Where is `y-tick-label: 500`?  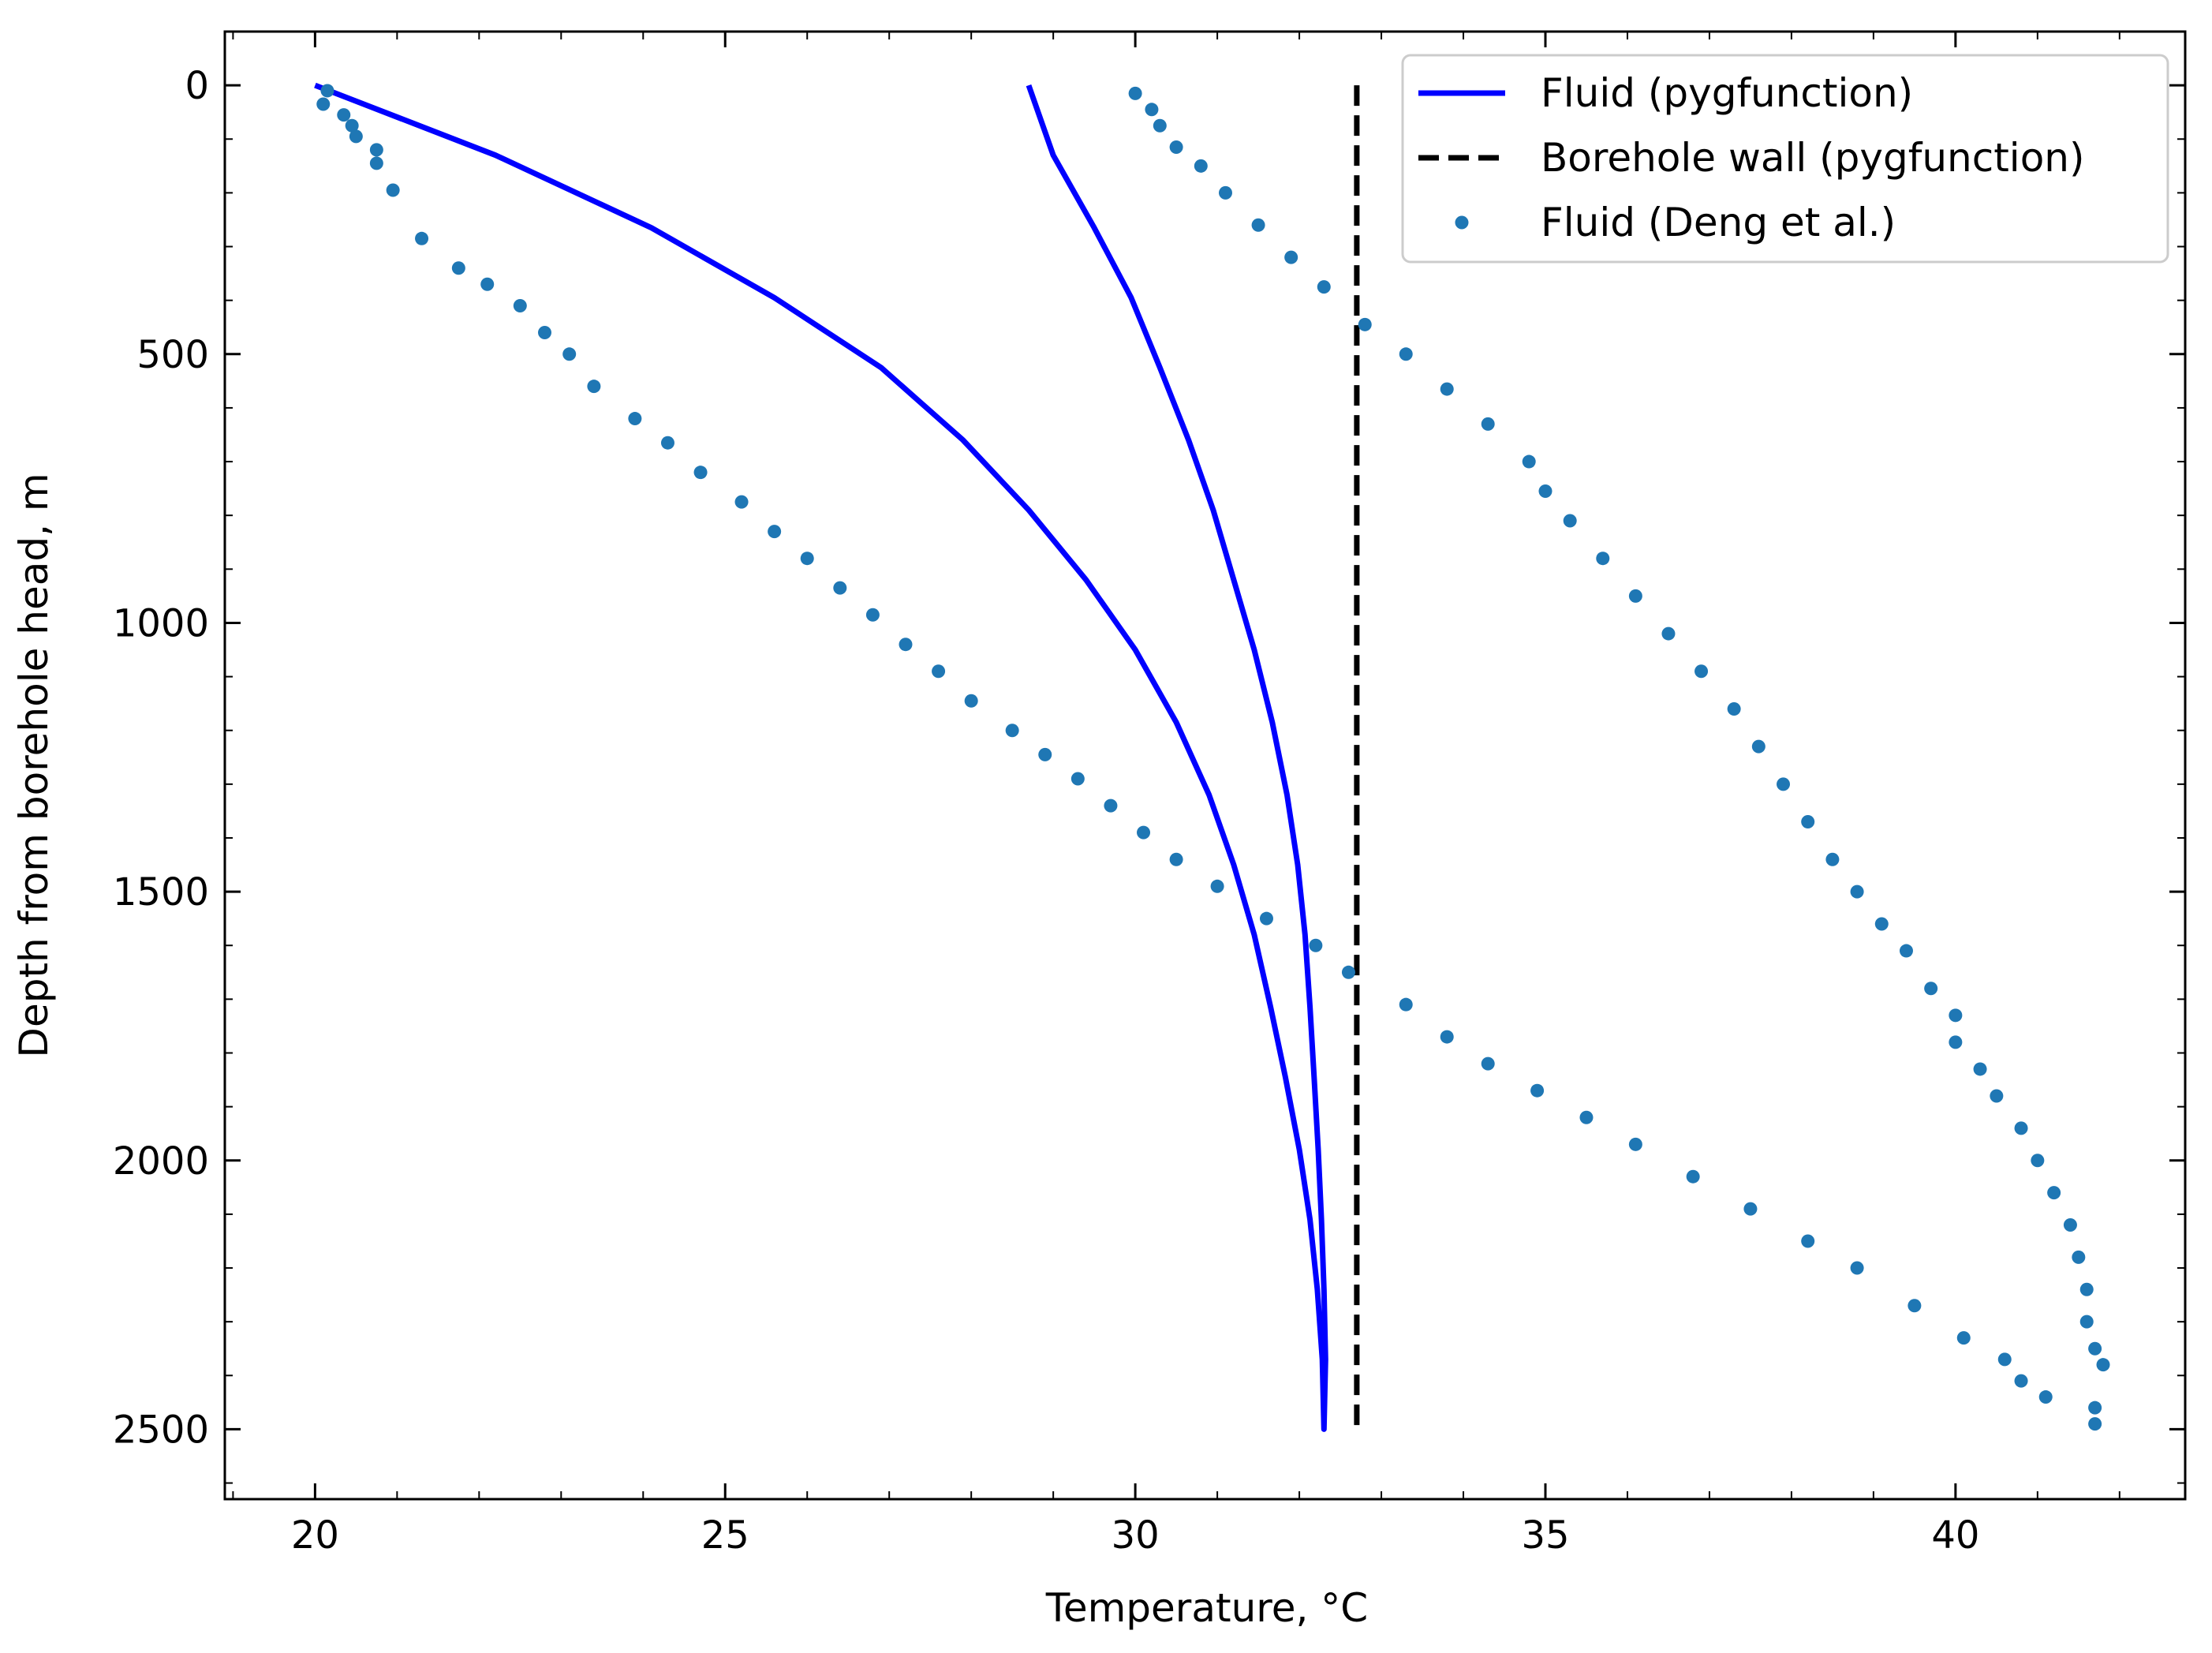
y-tick-label: 500 is located at coordinates (172, 355).